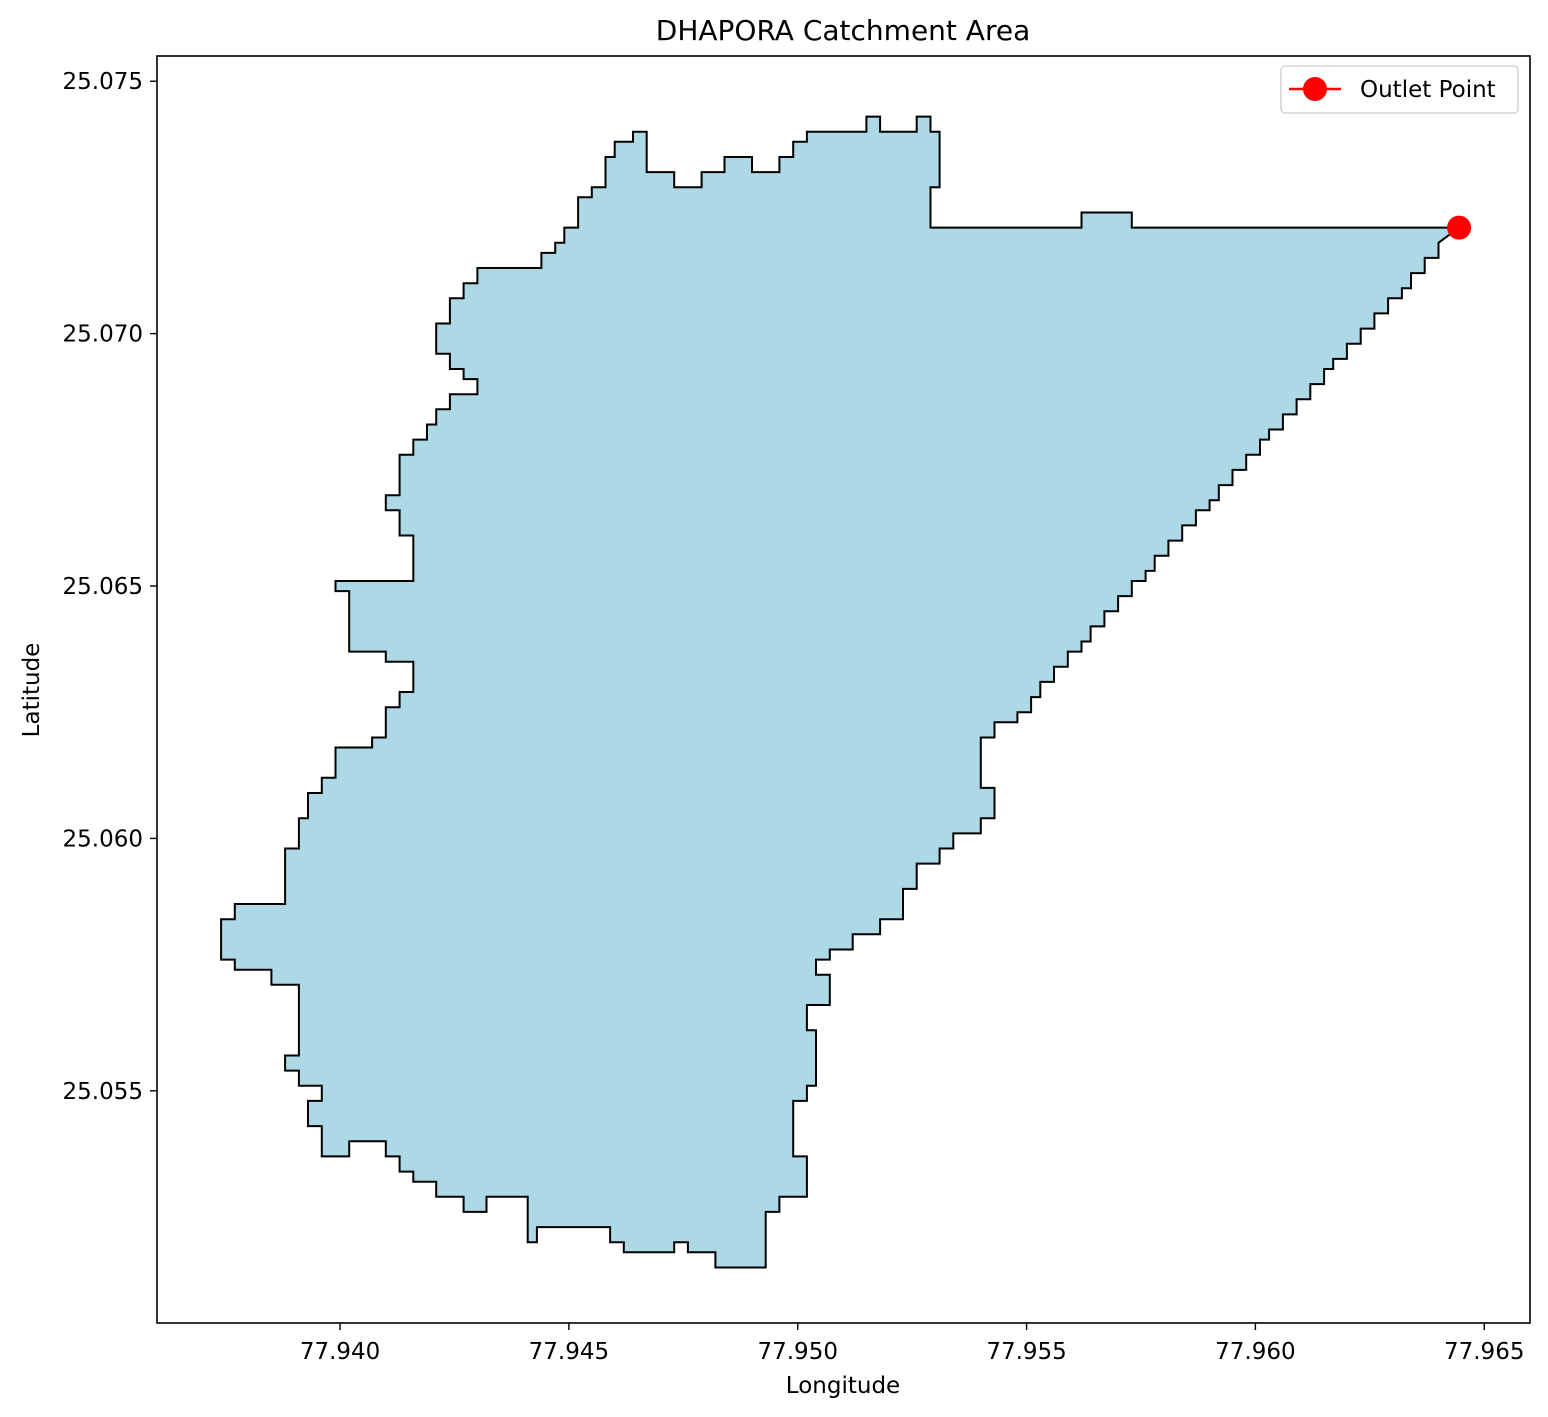 Image resolution: width=1548 pixels, height=1417 pixels. I want to click on y-tick-label: 25.065, so click(103, 587).